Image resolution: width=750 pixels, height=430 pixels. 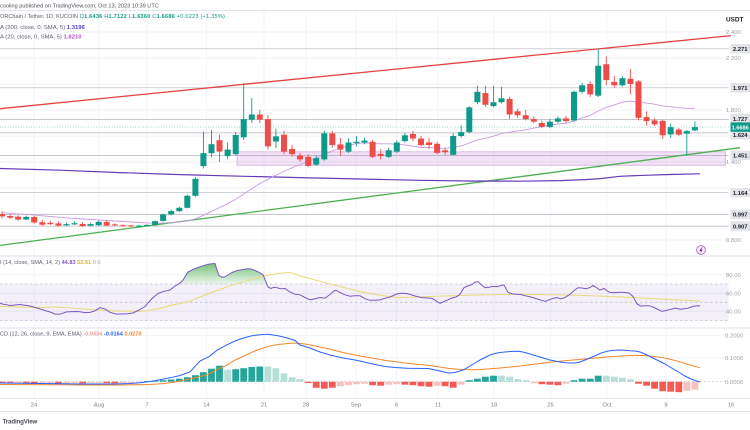 I want to click on svg-text: 1.624, so click(x=740, y=136).